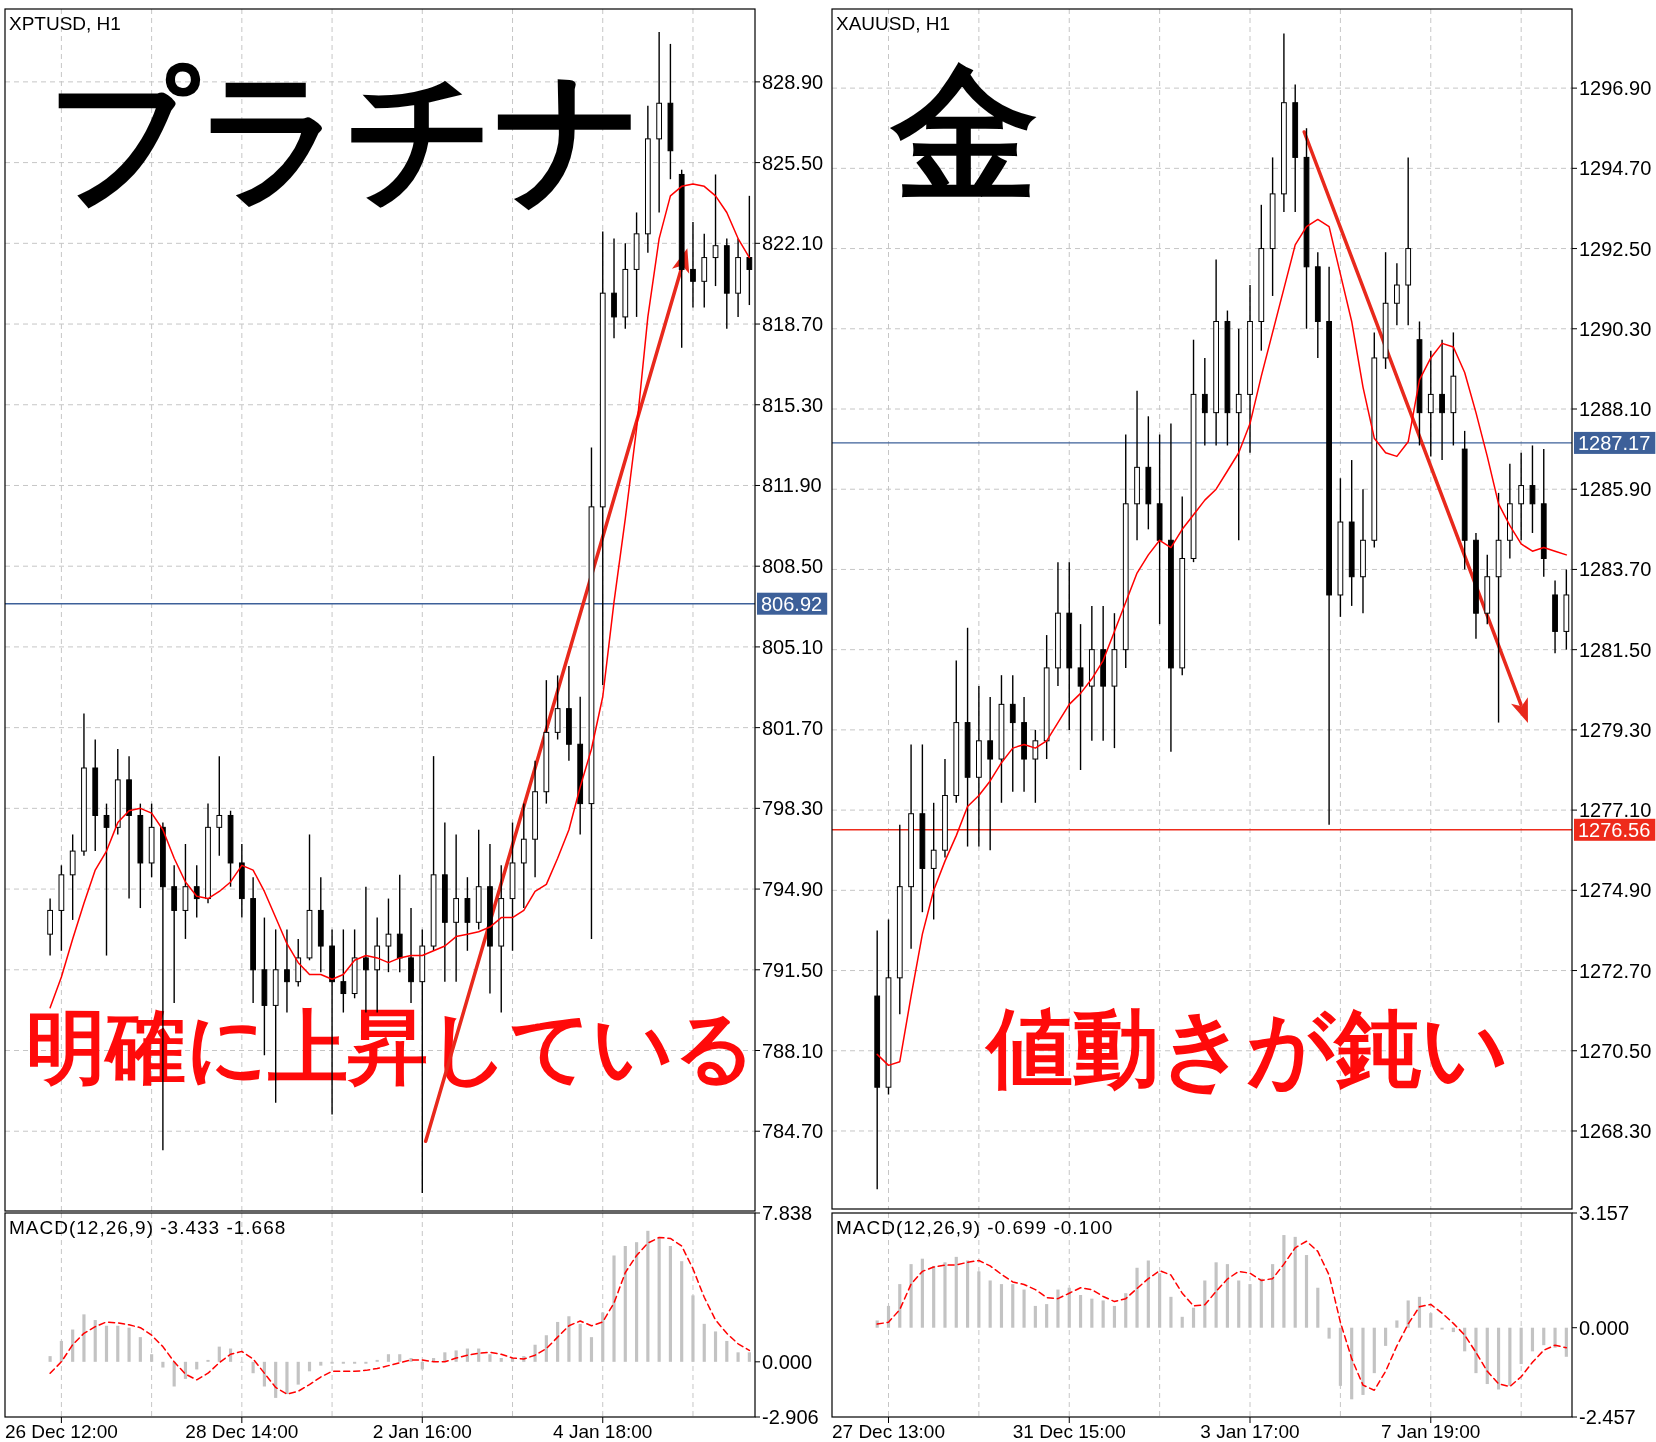 The width and height of the screenshot is (1656, 1442). I want to click on y-tick-label: 801.70, so click(793, 727).